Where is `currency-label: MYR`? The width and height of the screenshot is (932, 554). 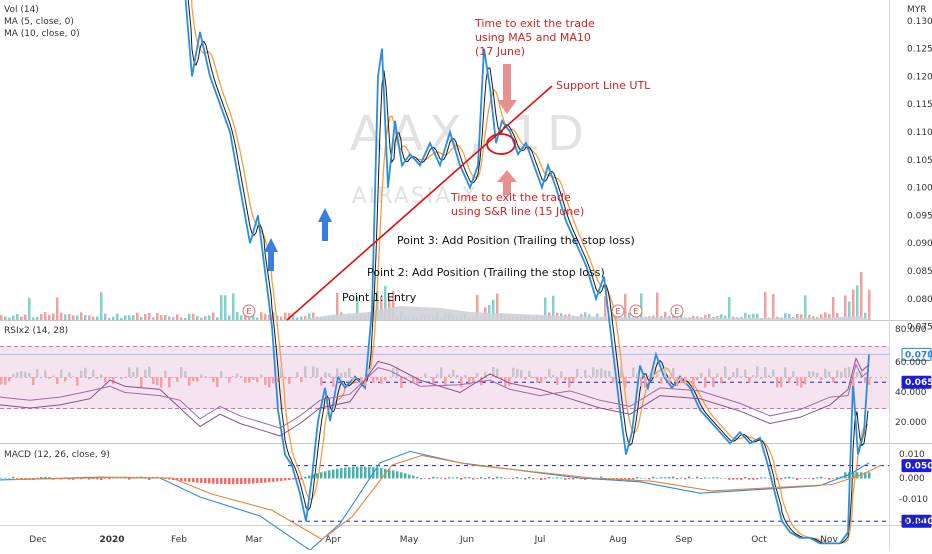 currency-label: MYR is located at coordinates (917, 10).